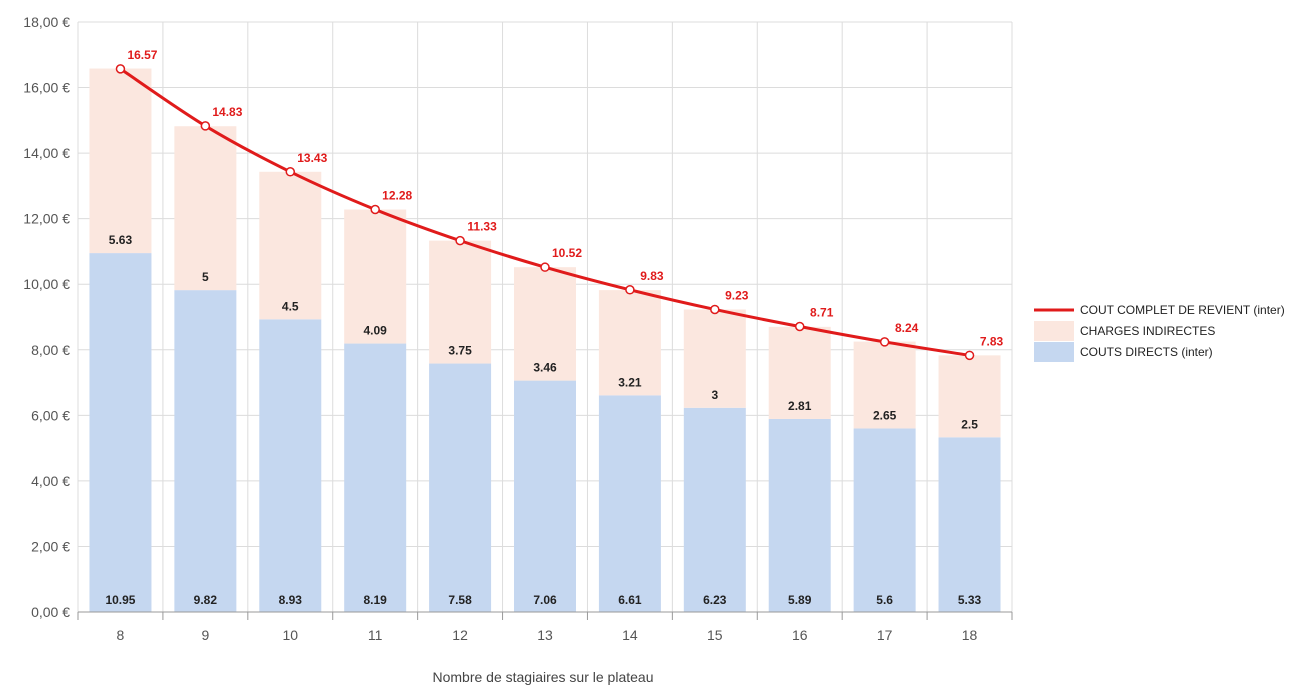 Image resolution: width=1306 pixels, height=687 pixels. Describe the element at coordinates (121, 240) in the screenshot. I see `bar-label-charges-indirectes: 5.63` at that location.